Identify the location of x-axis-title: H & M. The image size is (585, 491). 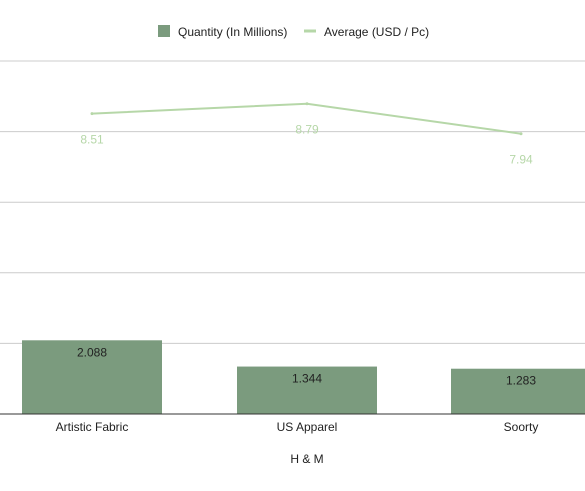
(306, 459).